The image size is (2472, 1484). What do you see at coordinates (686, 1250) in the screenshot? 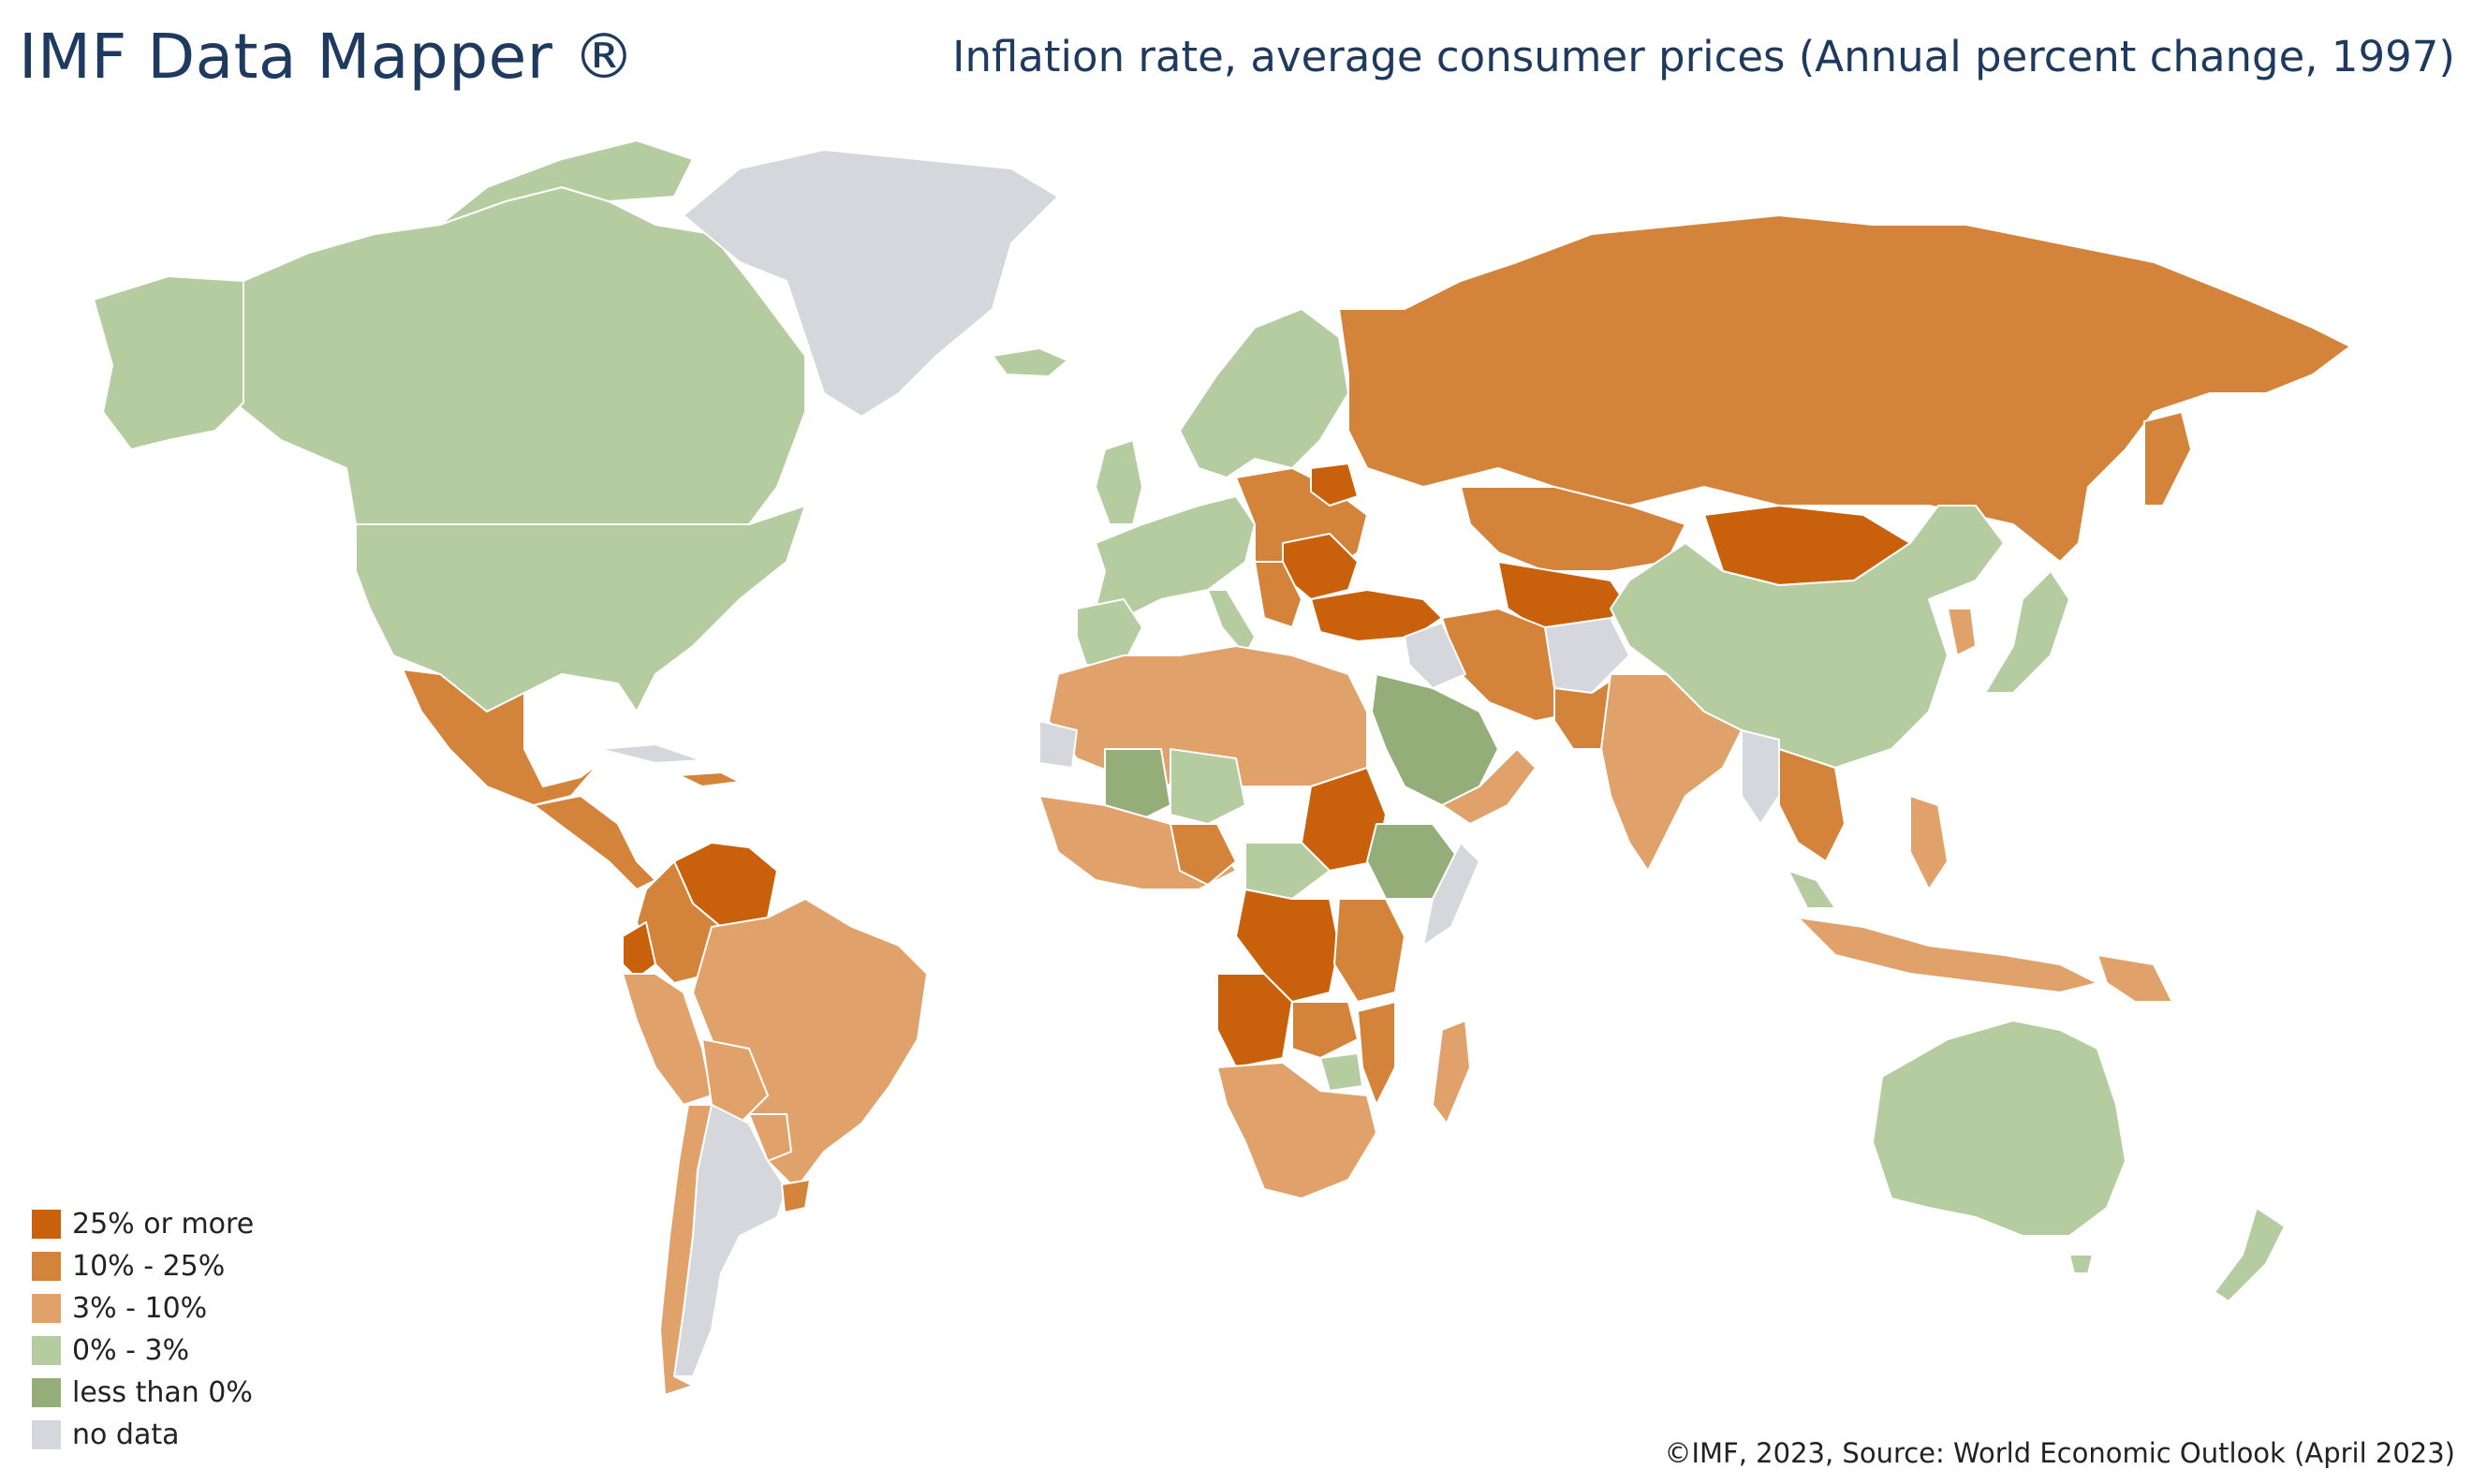
I see `region-chile` at bounding box center [686, 1250].